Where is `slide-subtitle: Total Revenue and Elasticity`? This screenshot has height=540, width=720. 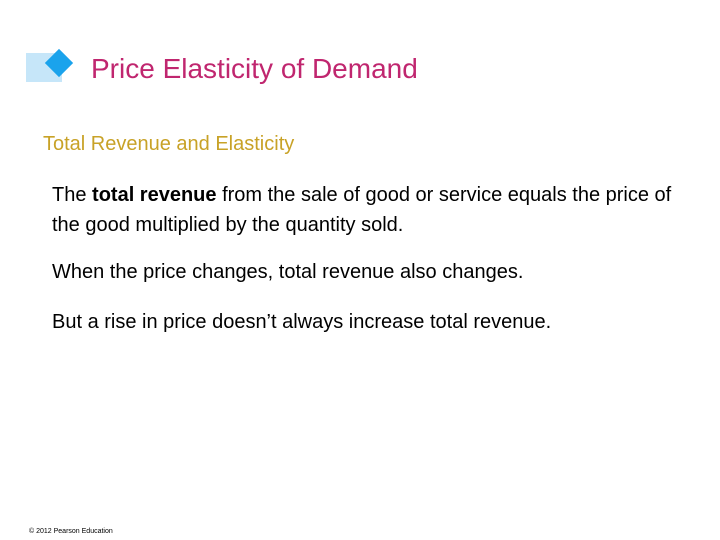
slide-subtitle: Total Revenue and Elasticity is located at coordinates (169, 144).